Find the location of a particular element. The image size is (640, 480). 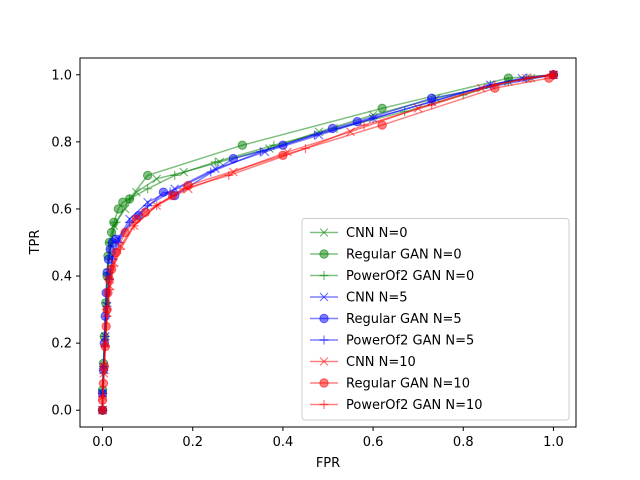

legend-label: Regular GAN N=0 is located at coordinates (404, 255).